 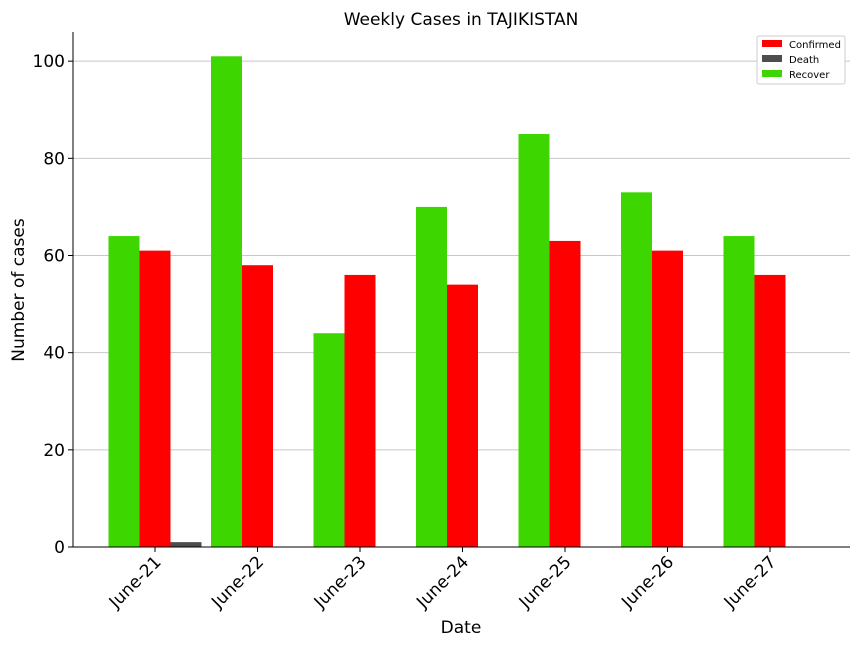 What do you see at coordinates (54, 159) in the screenshot?
I see `y-tick-label: 80` at bounding box center [54, 159].